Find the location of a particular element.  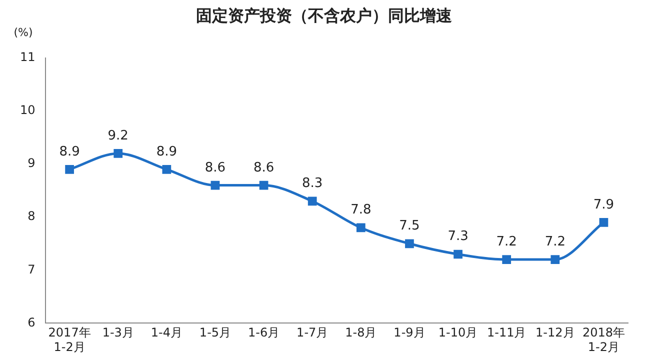

chart-title: 固定资产投资（不含农户）同比增速 is located at coordinates (324, 16).